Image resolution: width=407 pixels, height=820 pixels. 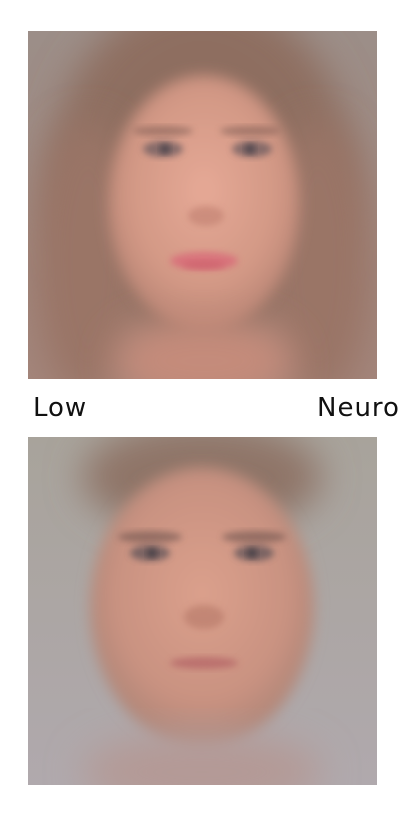 I want to click on caption-row: Low Neuro, so click(x=203, y=409).